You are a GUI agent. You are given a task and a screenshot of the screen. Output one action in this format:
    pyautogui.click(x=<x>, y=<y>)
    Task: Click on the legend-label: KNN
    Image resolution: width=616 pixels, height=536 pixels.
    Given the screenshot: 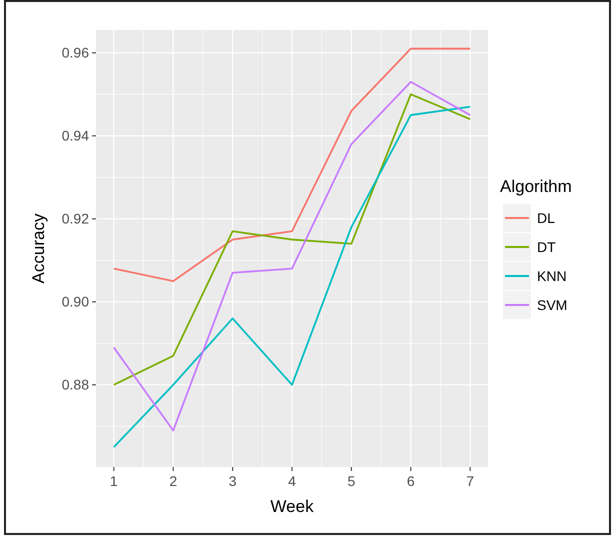 What is the action you would take?
    pyautogui.click(x=552, y=276)
    